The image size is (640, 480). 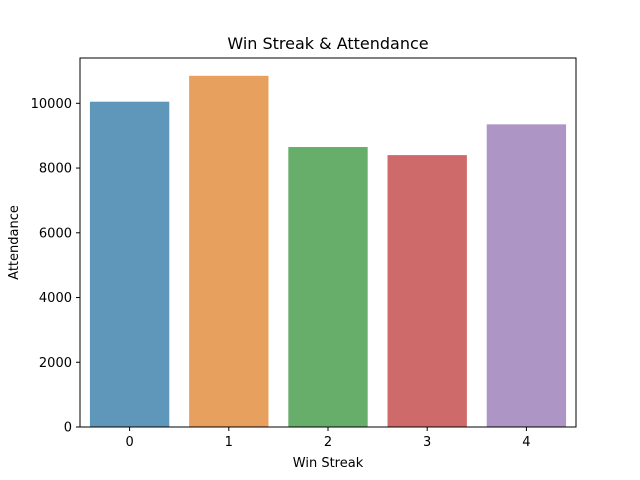 I want to click on x-axis-label: Win Streak, so click(x=328, y=463).